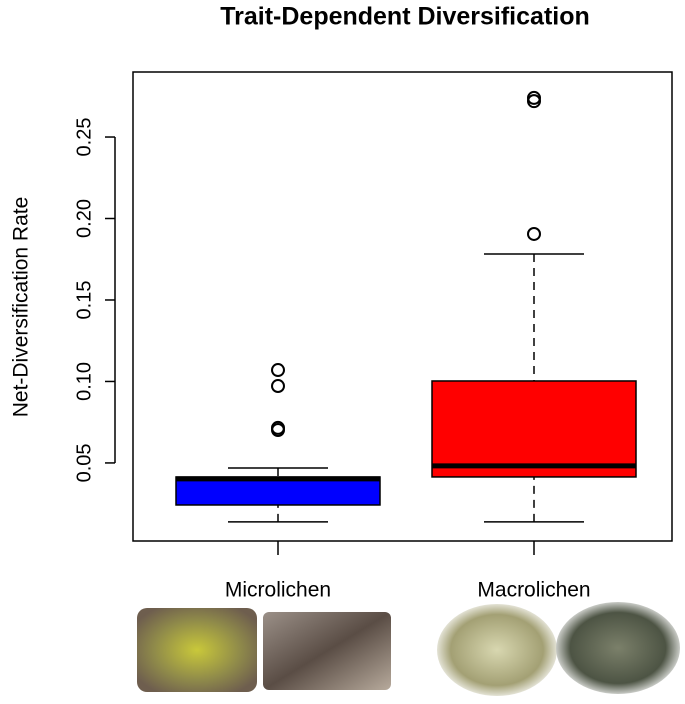 This screenshot has height=704, width=685. What do you see at coordinates (84, 300) in the screenshot?
I see `y-tick-label: 0.15` at bounding box center [84, 300].